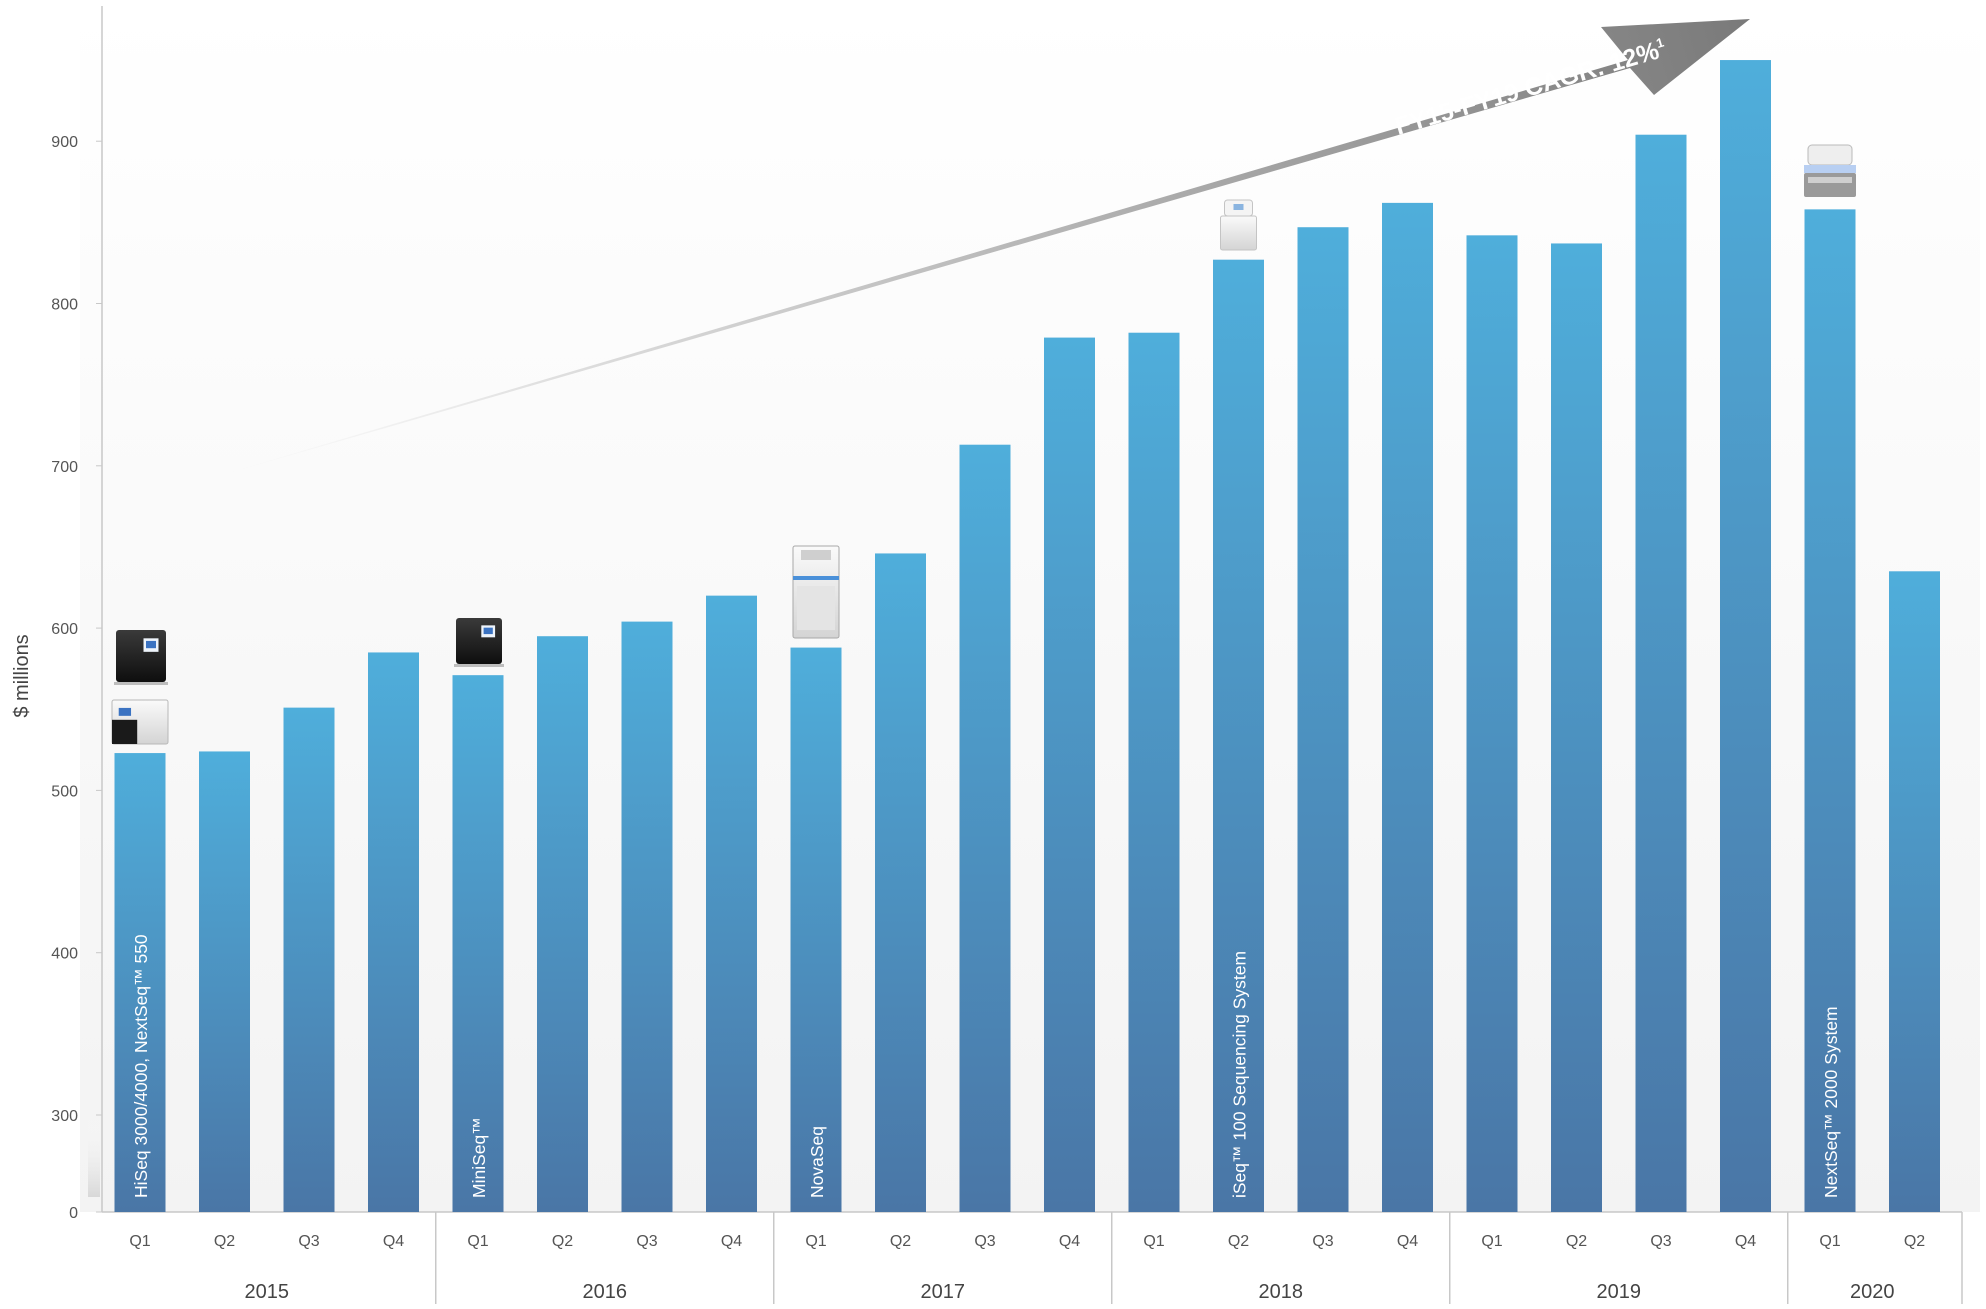 The height and width of the screenshot is (1309, 1986). What do you see at coordinates (943, 1292) in the screenshot?
I see `year-label: 2017` at bounding box center [943, 1292].